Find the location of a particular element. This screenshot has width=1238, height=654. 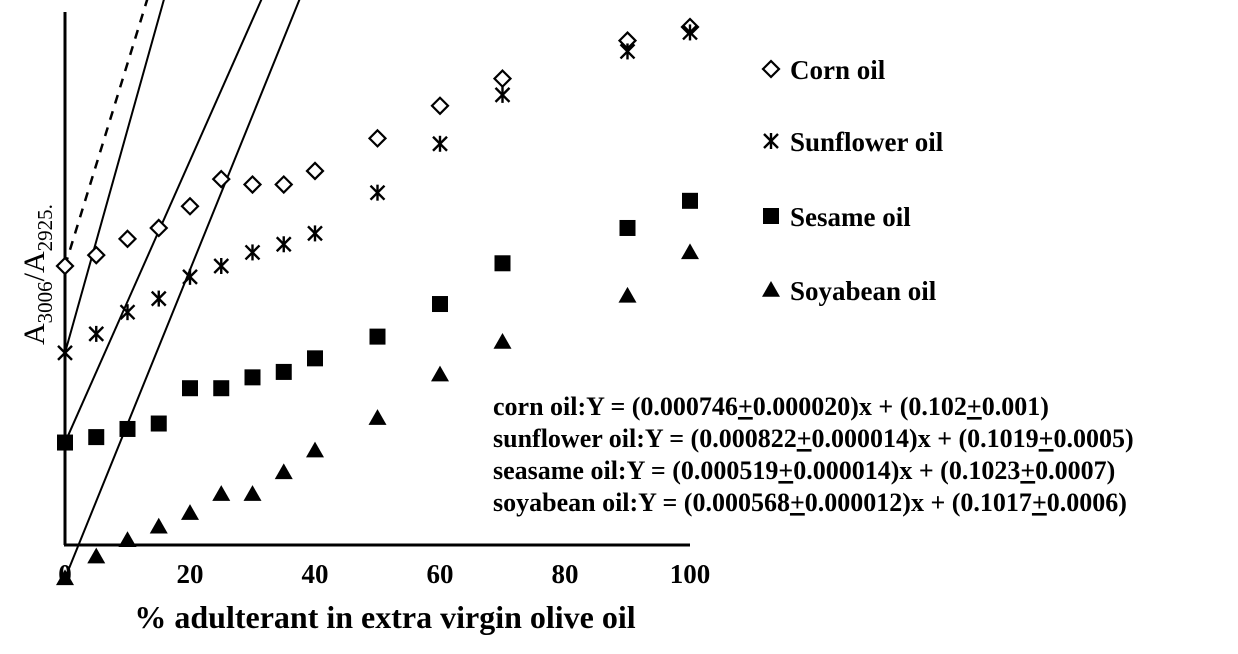

legend-label: Sesame oil is located at coordinates (850, 217).